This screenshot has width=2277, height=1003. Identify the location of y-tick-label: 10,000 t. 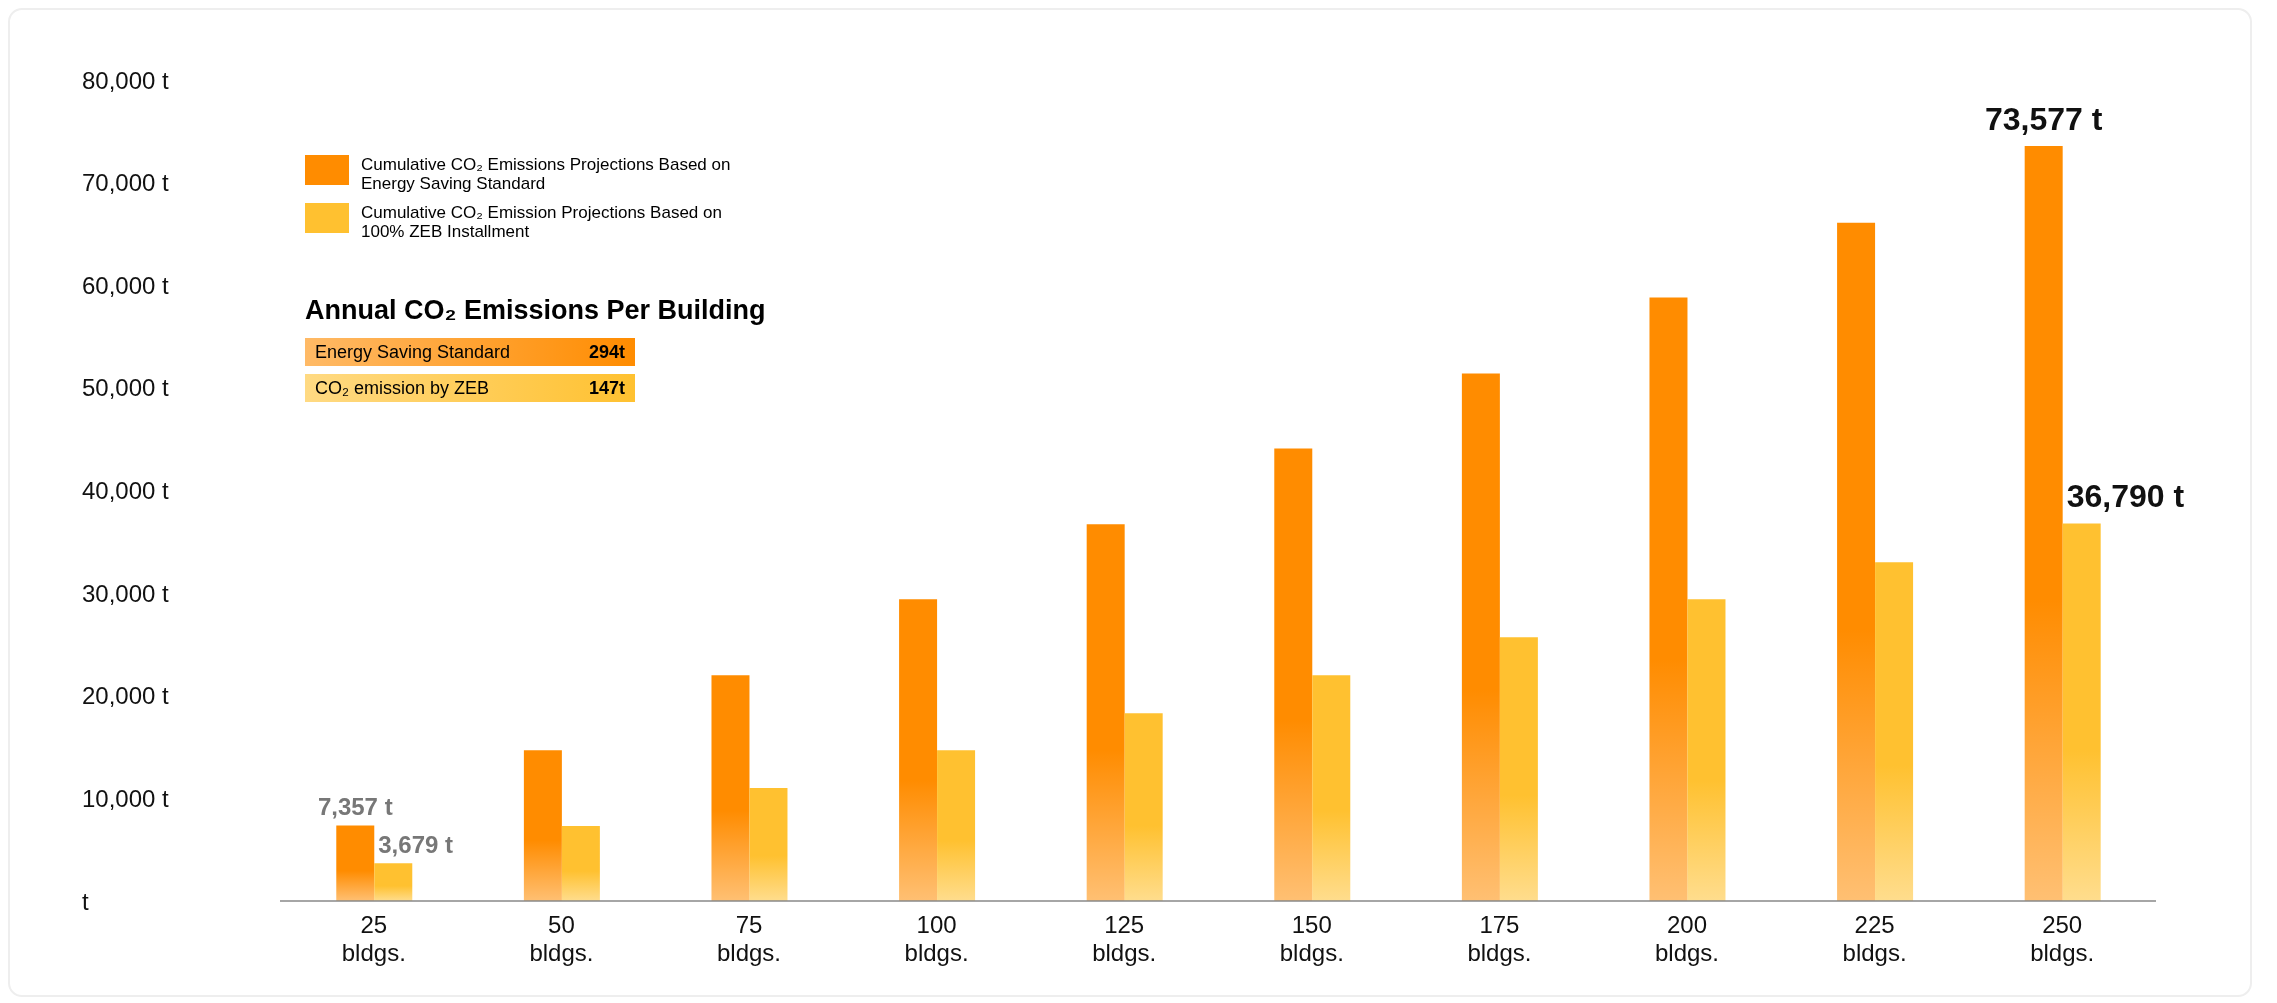
(126, 798).